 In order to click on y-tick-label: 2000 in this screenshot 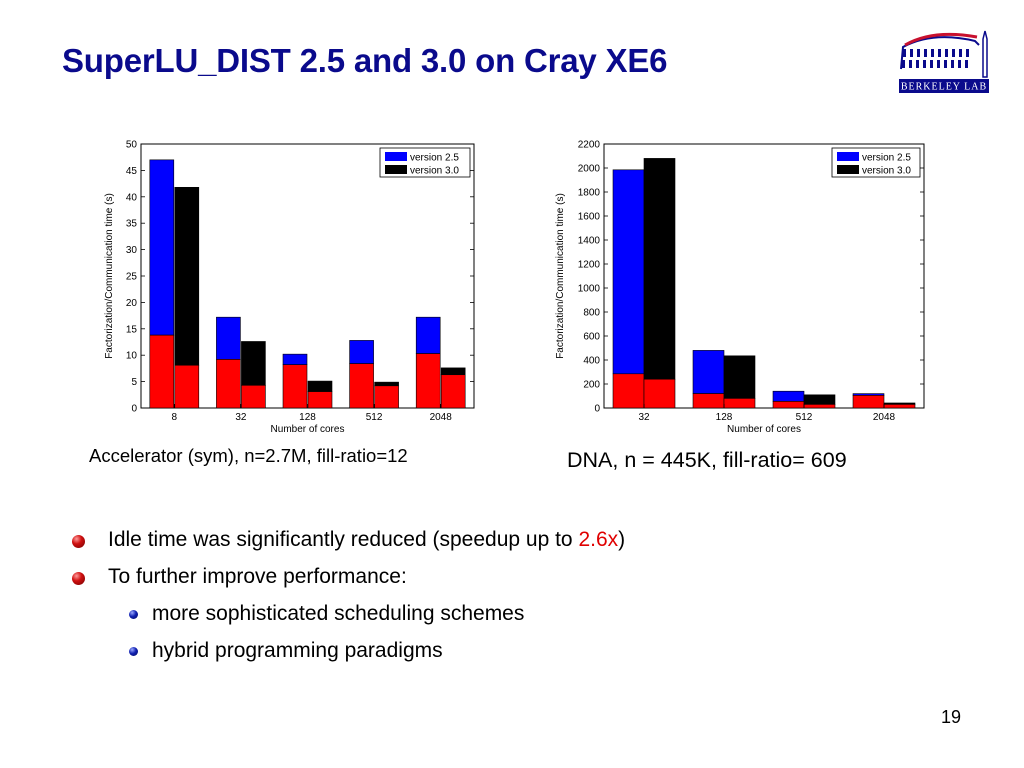, I will do `click(589, 169)`.